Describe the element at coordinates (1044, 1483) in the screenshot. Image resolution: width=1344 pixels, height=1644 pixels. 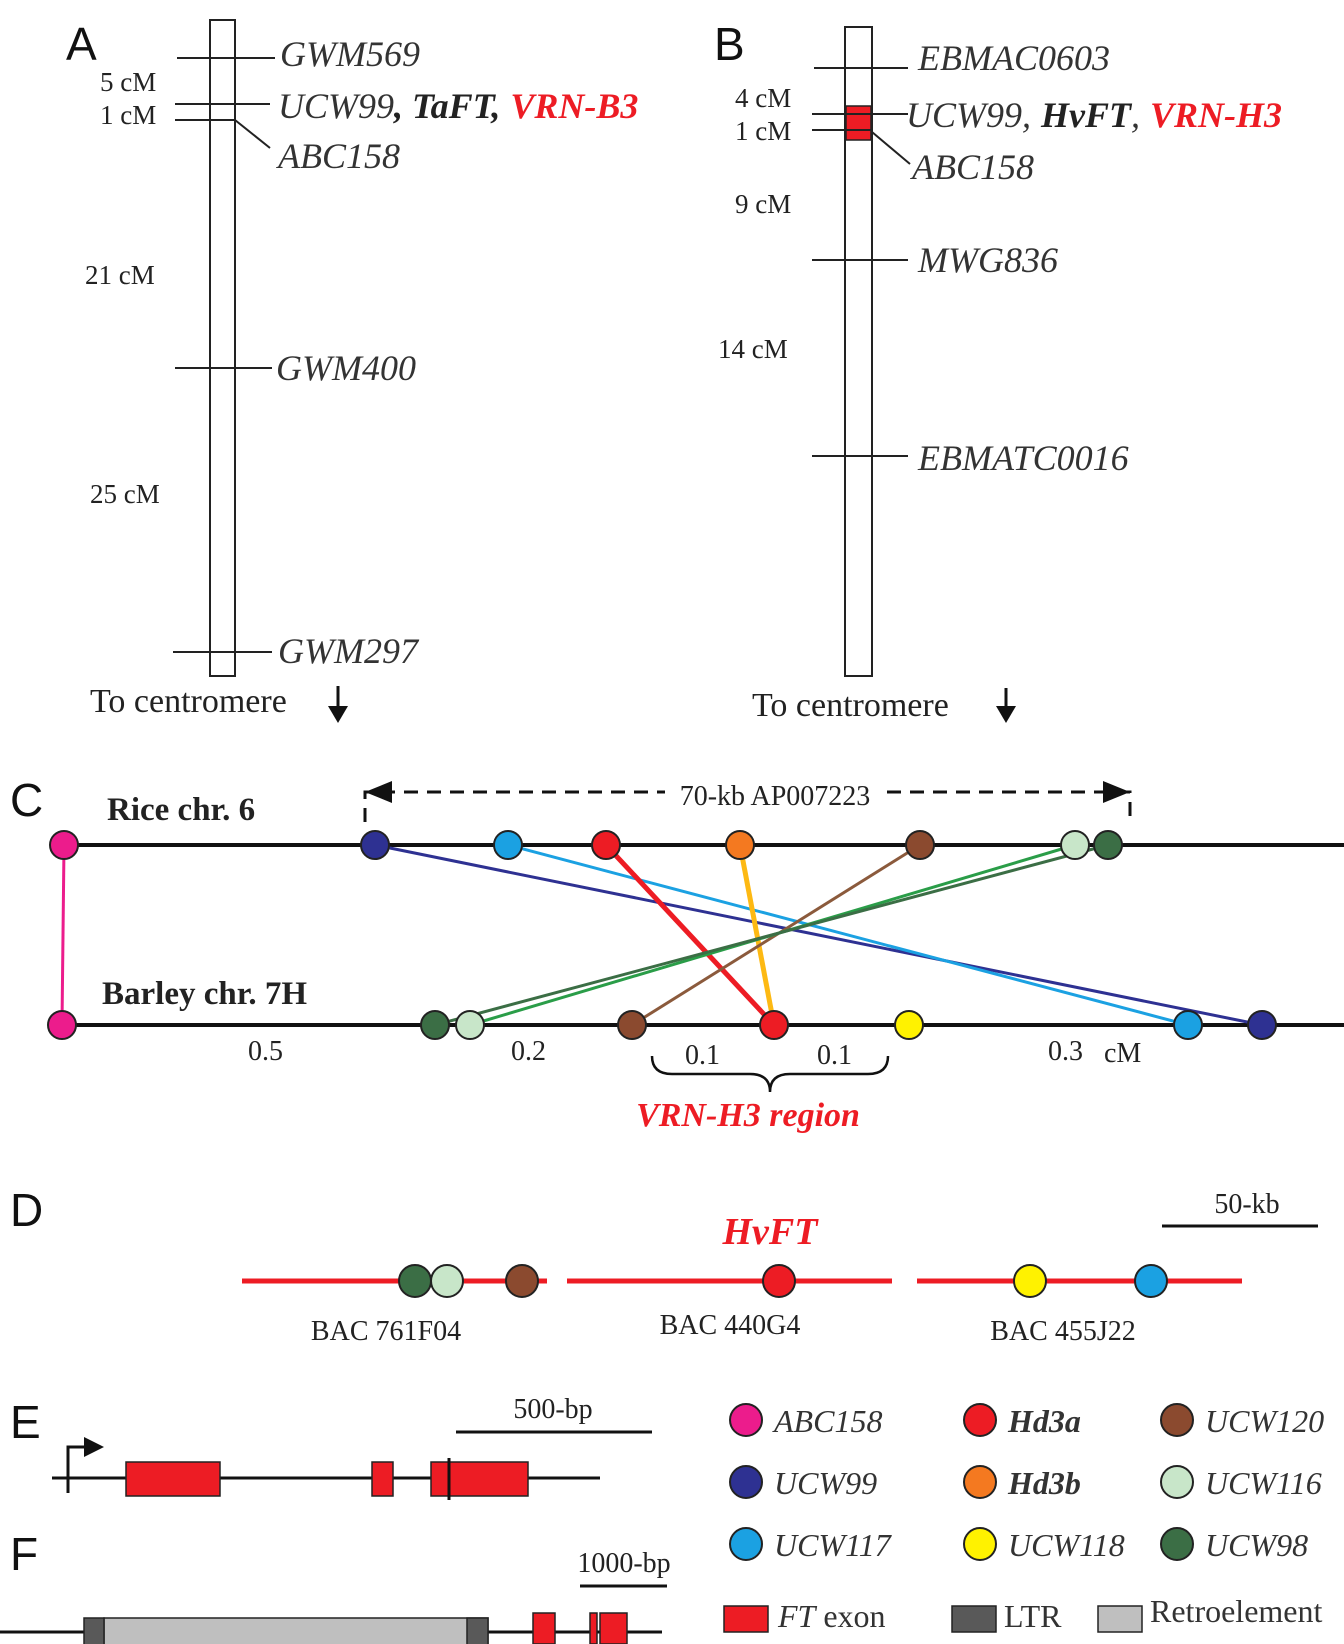
I see `legend-label-hd3b: Hd3b` at that location.